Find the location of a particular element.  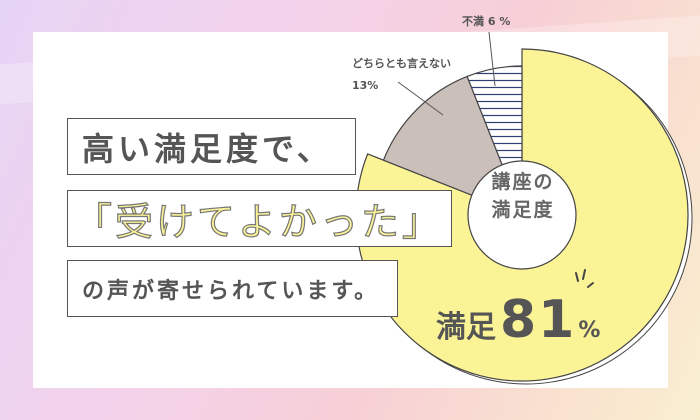

headline-text-2: 「受けてよかった」 is located at coordinates (258, 221).